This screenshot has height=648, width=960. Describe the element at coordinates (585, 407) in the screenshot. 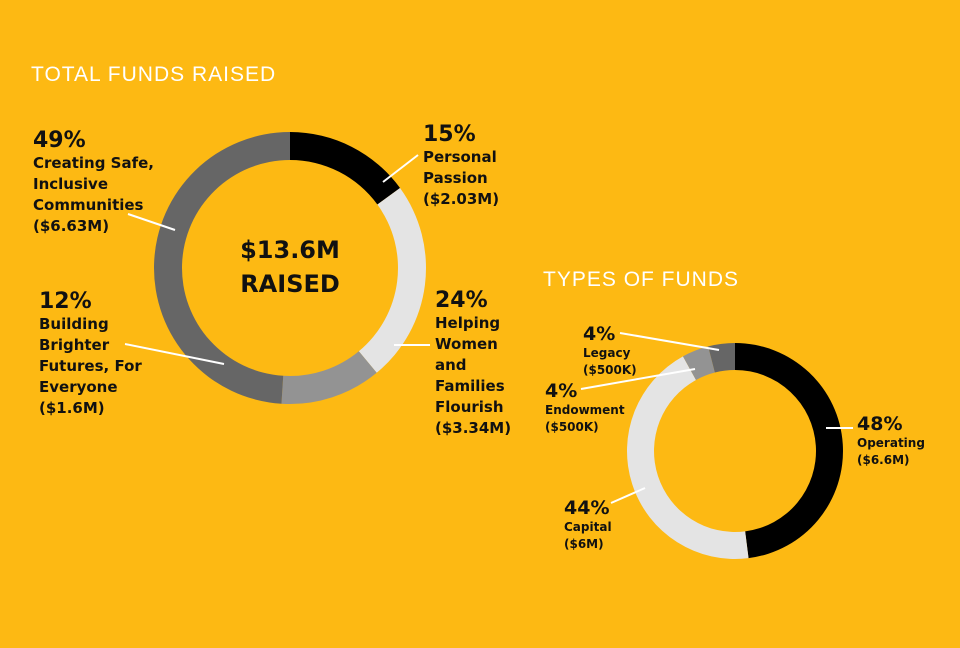

I see `label-endowment: 4% Endowment ($500K)` at that location.